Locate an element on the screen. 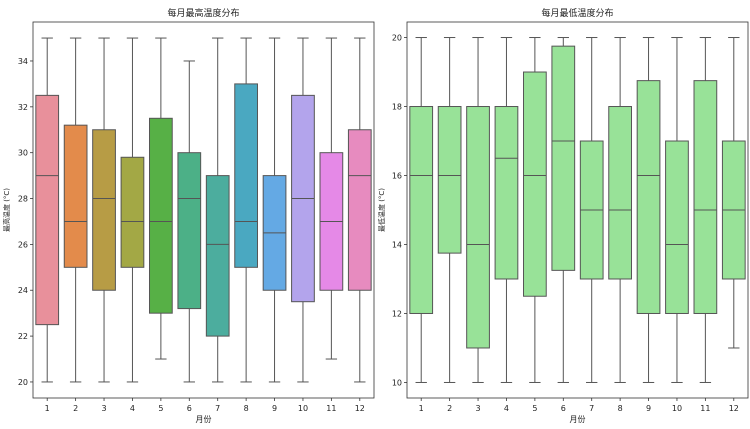 This screenshot has height=429, width=750. y-tick-label: 22 is located at coordinates (23, 336).